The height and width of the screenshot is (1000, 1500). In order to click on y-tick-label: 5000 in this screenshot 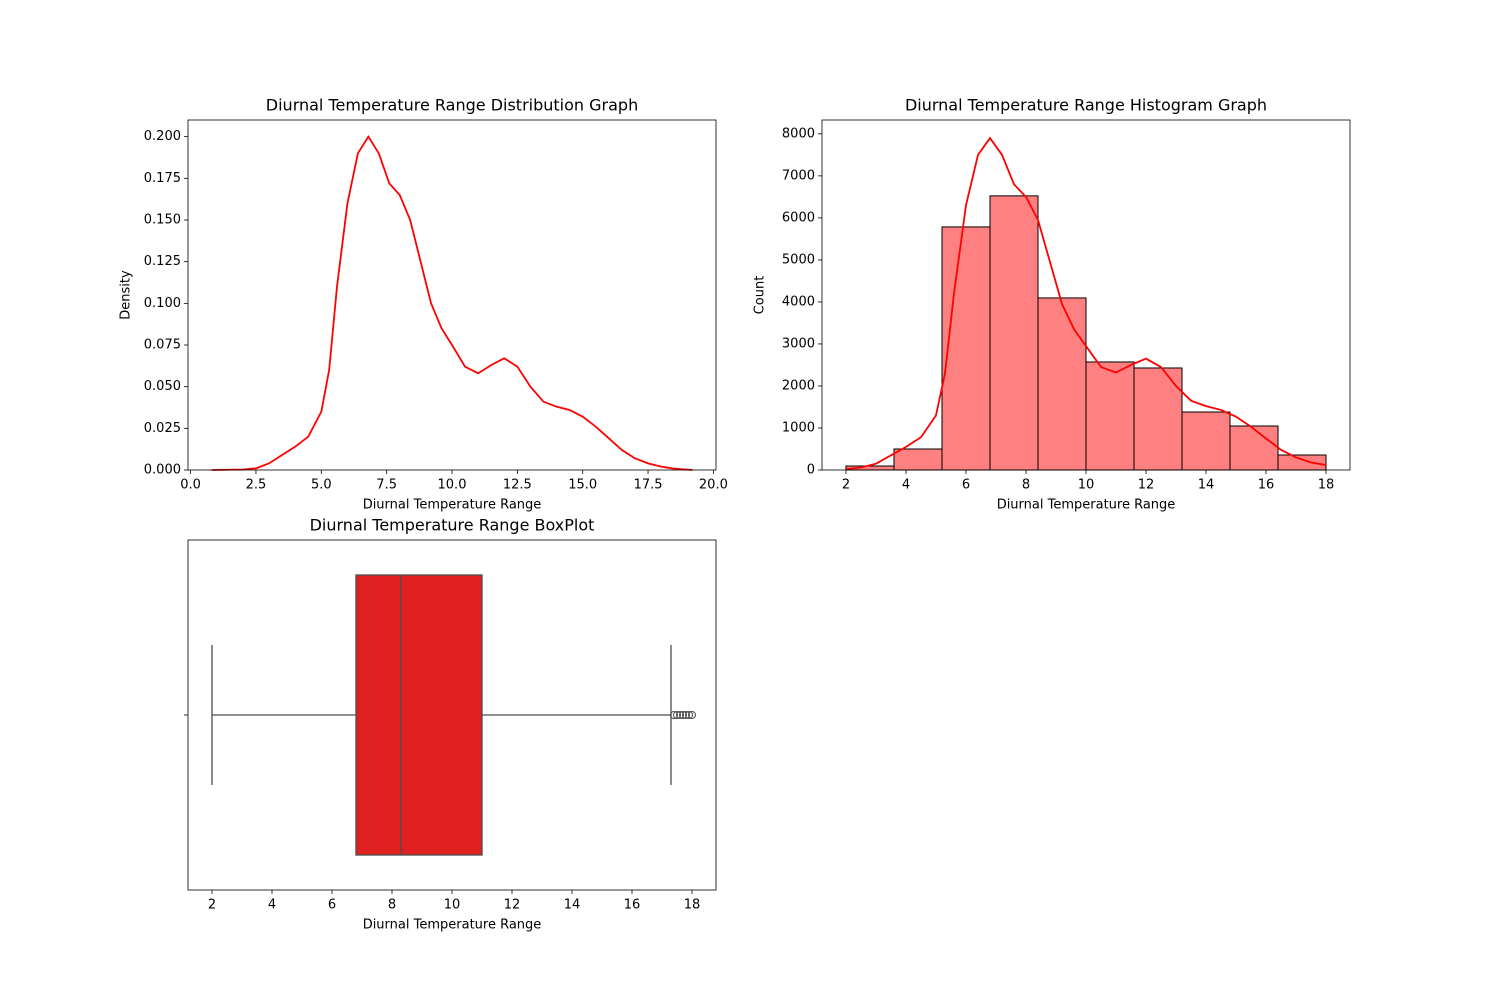, I will do `click(798, 259)`.